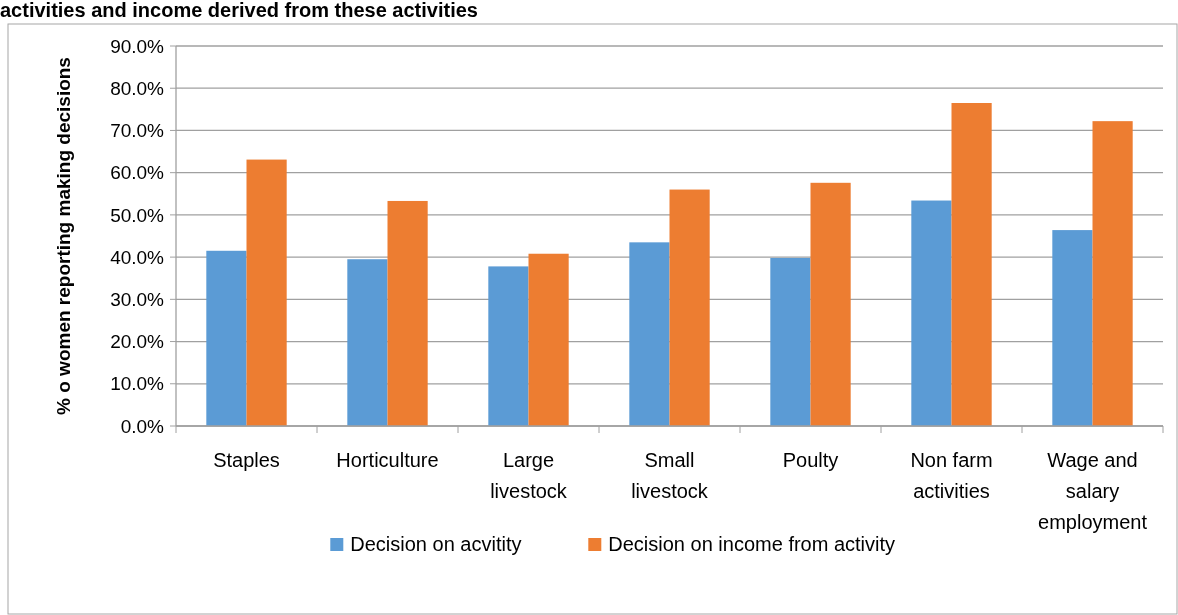  I want to click on legend-label: Decision on acvitity, so click(436, 544).